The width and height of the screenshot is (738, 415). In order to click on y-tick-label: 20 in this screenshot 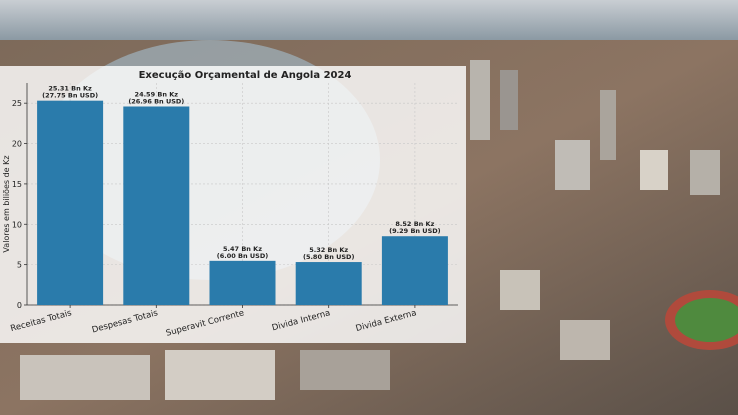, I will do `click(17, 144)`.